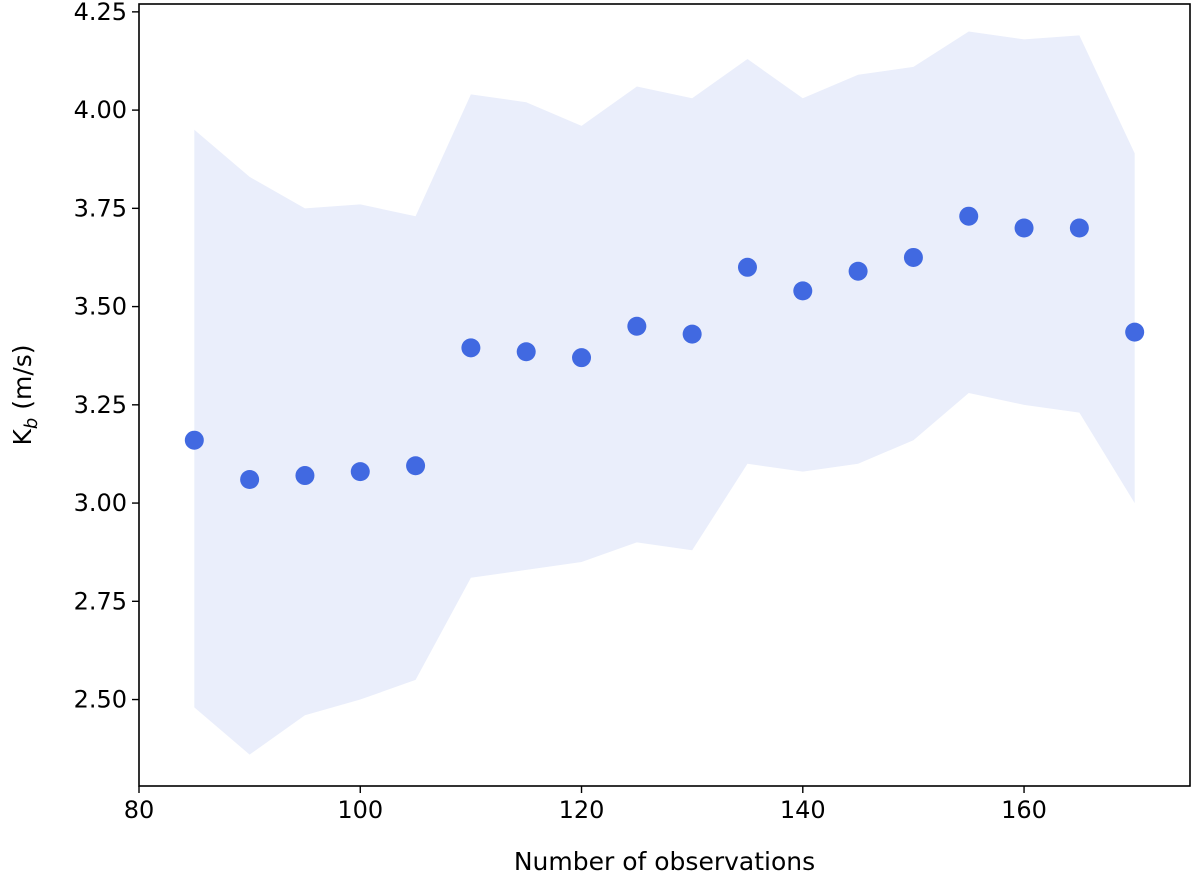 The image size is (1200, 882). I want to click on x-tick-label: 140, so click(803, 810).